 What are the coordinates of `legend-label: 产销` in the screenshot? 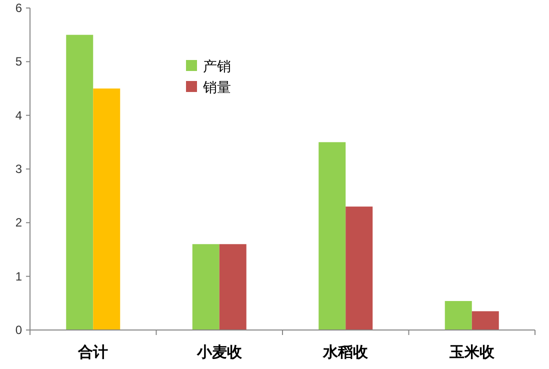 It's located at (217, 66).